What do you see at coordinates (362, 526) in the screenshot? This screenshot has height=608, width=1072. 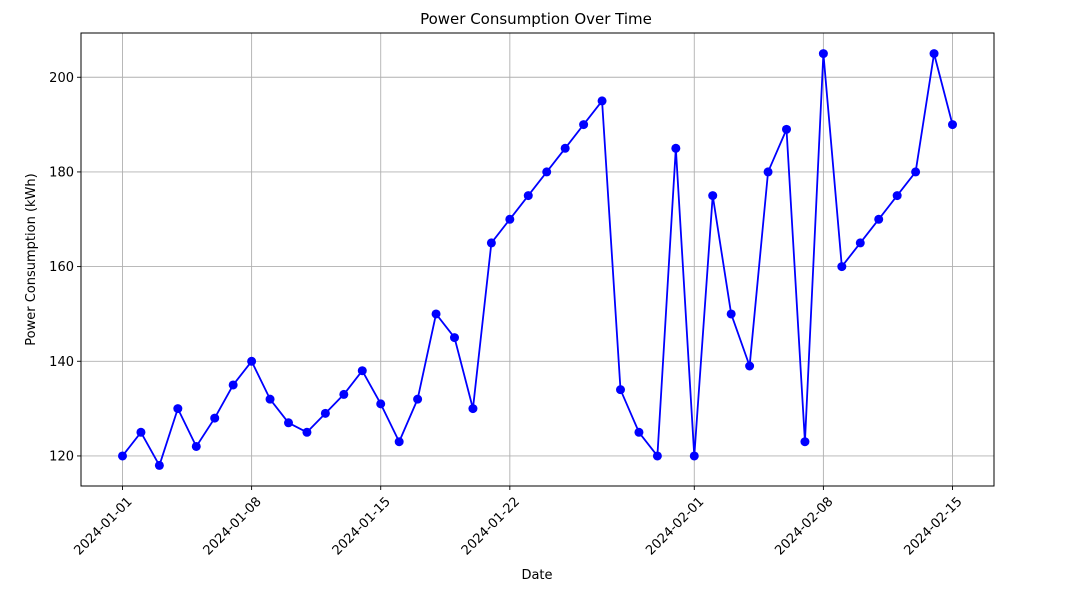 I see `x-tick-label: 2024-01-15` at bounding box center [362, 526].